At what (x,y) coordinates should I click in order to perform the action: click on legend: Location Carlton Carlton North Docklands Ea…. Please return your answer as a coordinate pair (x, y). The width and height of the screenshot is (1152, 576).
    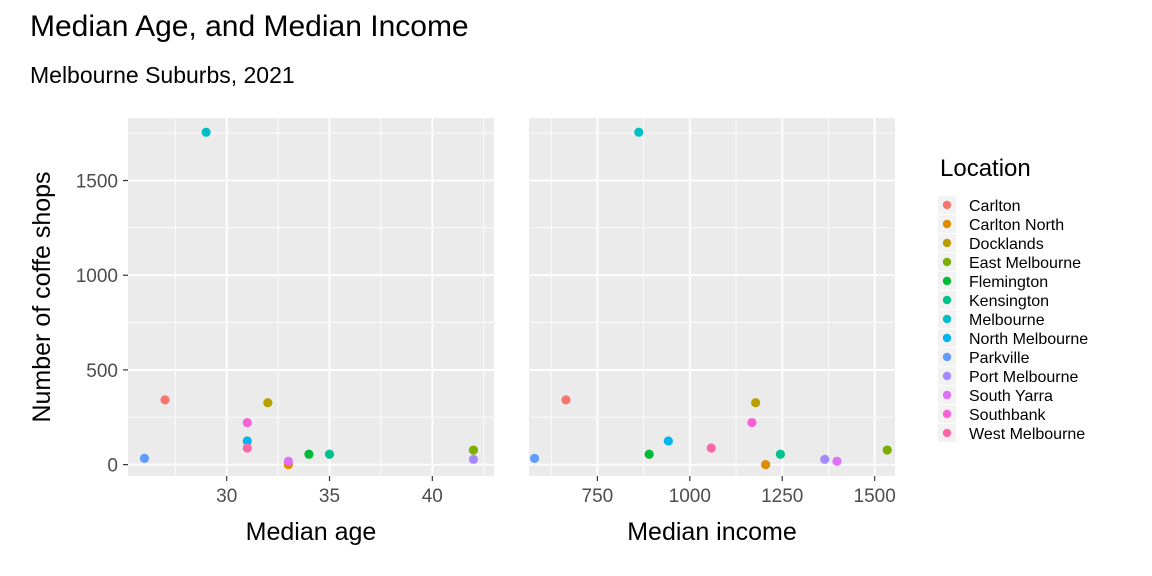
    Looking at the image, I should click on (1013, 299).